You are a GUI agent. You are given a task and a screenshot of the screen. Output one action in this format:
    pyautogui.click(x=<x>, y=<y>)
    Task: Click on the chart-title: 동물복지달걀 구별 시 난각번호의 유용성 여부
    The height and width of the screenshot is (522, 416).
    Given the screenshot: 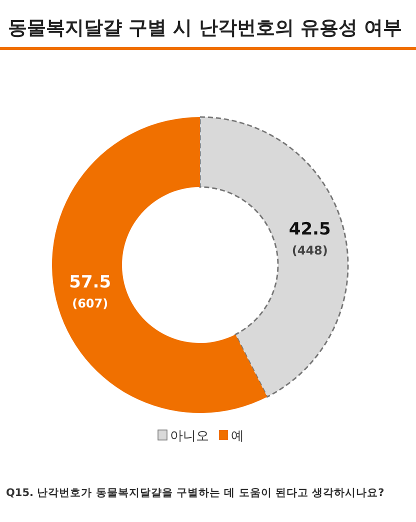 What is the action you would take?
    pyautogui.click(x=205, y=28)
    